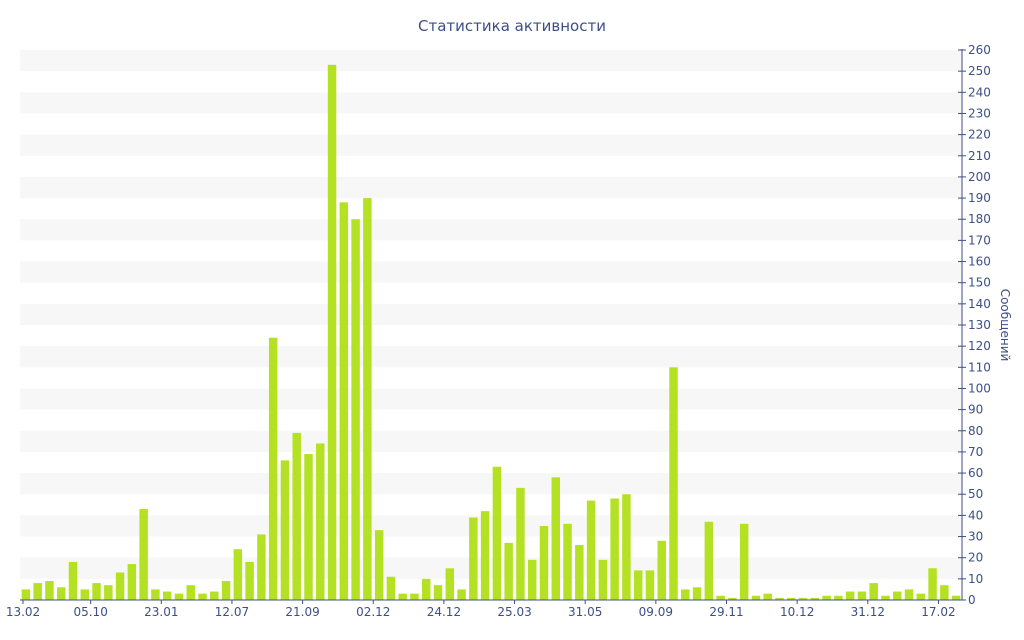 Image resolution: width=1024 pixels, height=640 pixels. I want to click on x-tick-label: 10.12, so click(797, 612).